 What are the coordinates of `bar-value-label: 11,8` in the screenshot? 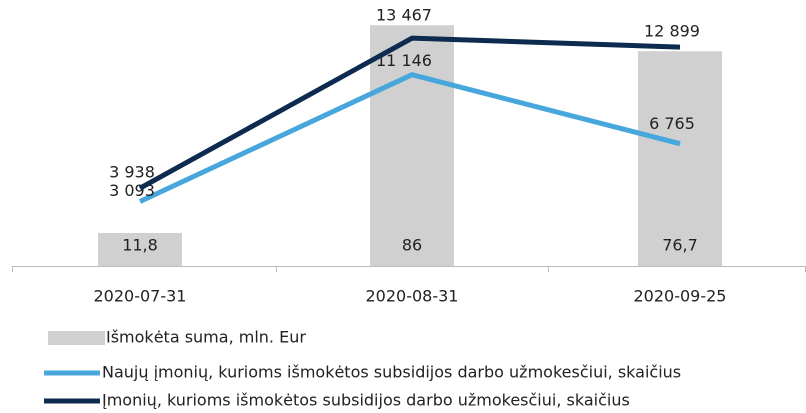 It's located at (140, 245).